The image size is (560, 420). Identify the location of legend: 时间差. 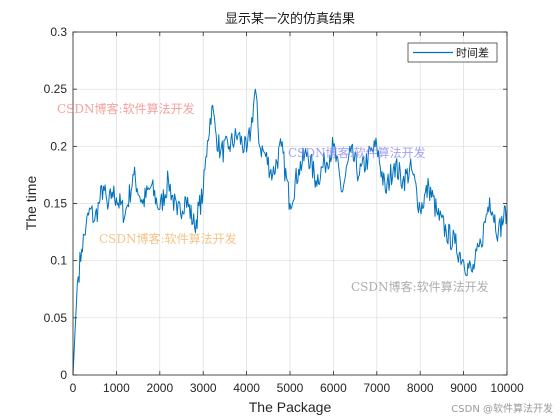
(452, 52).